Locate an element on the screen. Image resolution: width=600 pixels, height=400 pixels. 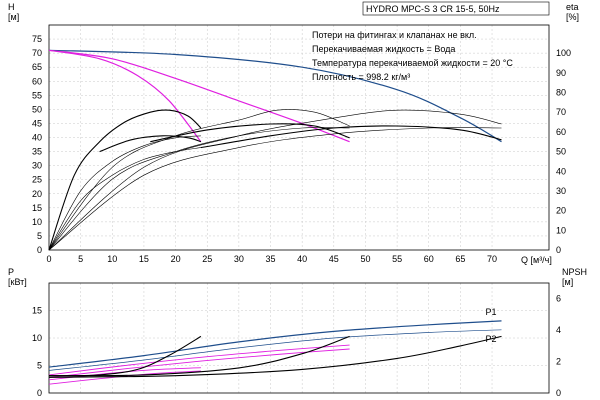
power-chart-curves is located at coordinates (275, 352).